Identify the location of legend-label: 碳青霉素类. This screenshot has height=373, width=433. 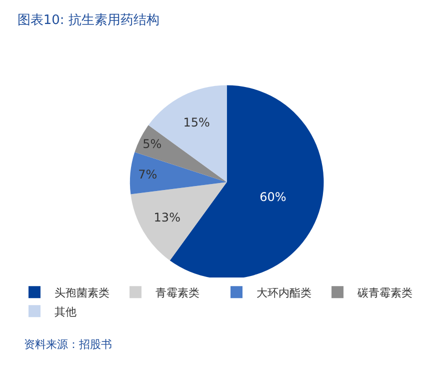
(384, 293).